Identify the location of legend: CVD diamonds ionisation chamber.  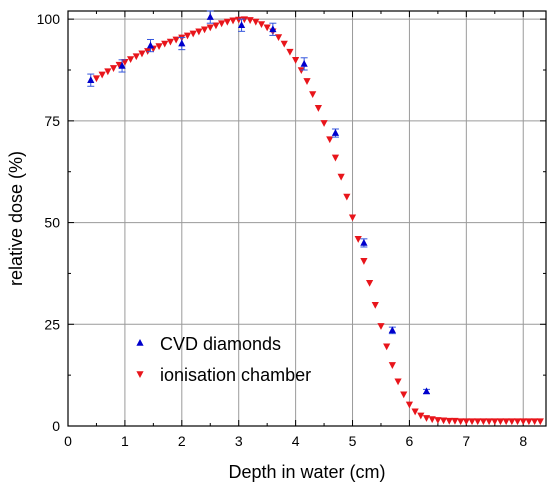
(223, 359).